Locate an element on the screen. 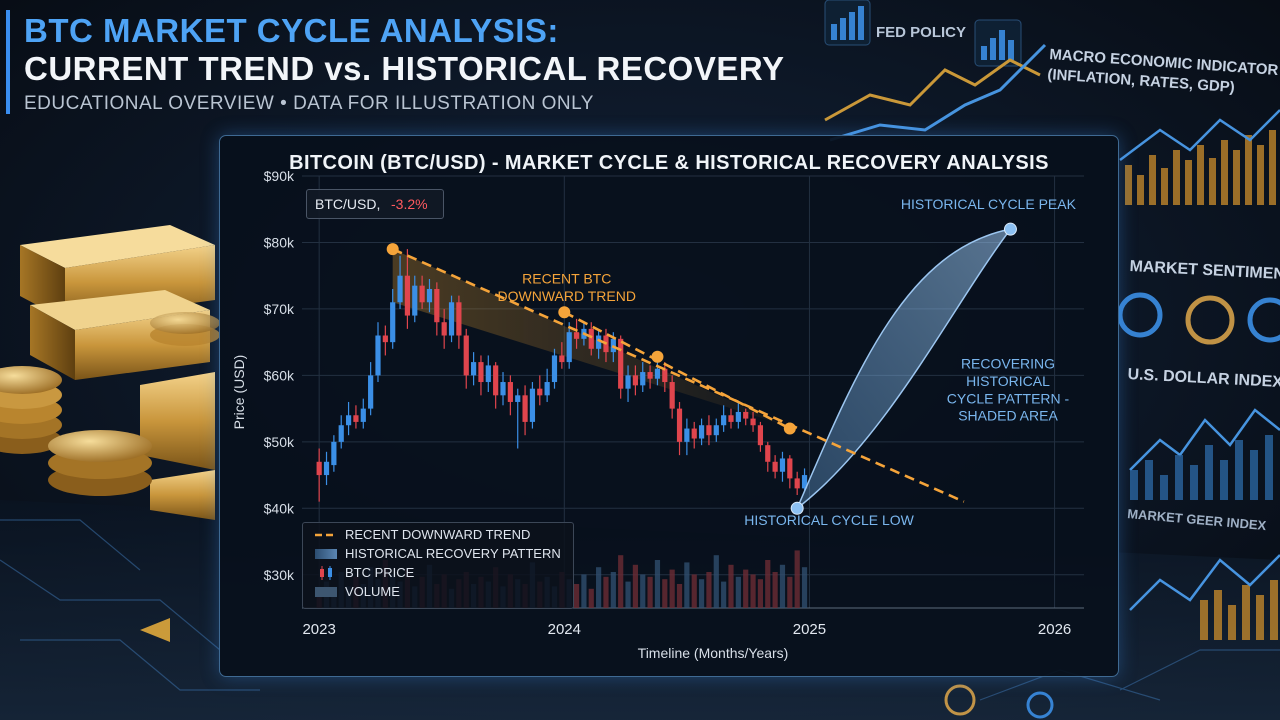 The height and width of the screenshot is (720, 1280). recovery-annotation-line4: SHADED AREA is located at coordinates (1008, 416).